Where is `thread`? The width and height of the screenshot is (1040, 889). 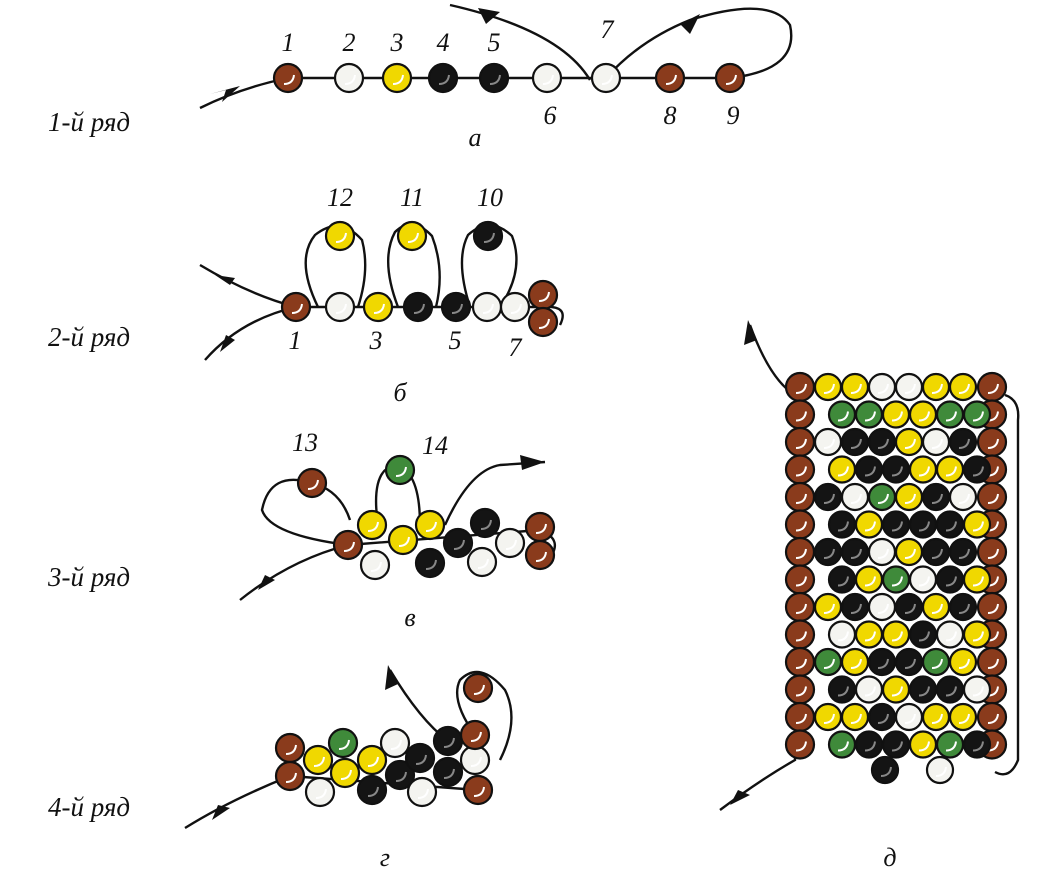
thread is located at coordinates (520, 42).